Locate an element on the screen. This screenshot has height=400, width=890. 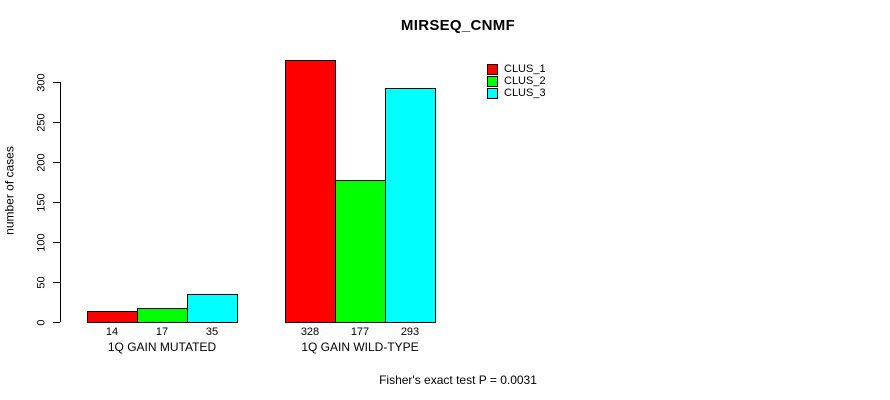
y-tick-label: 250 is located at coordinates (41, 122).